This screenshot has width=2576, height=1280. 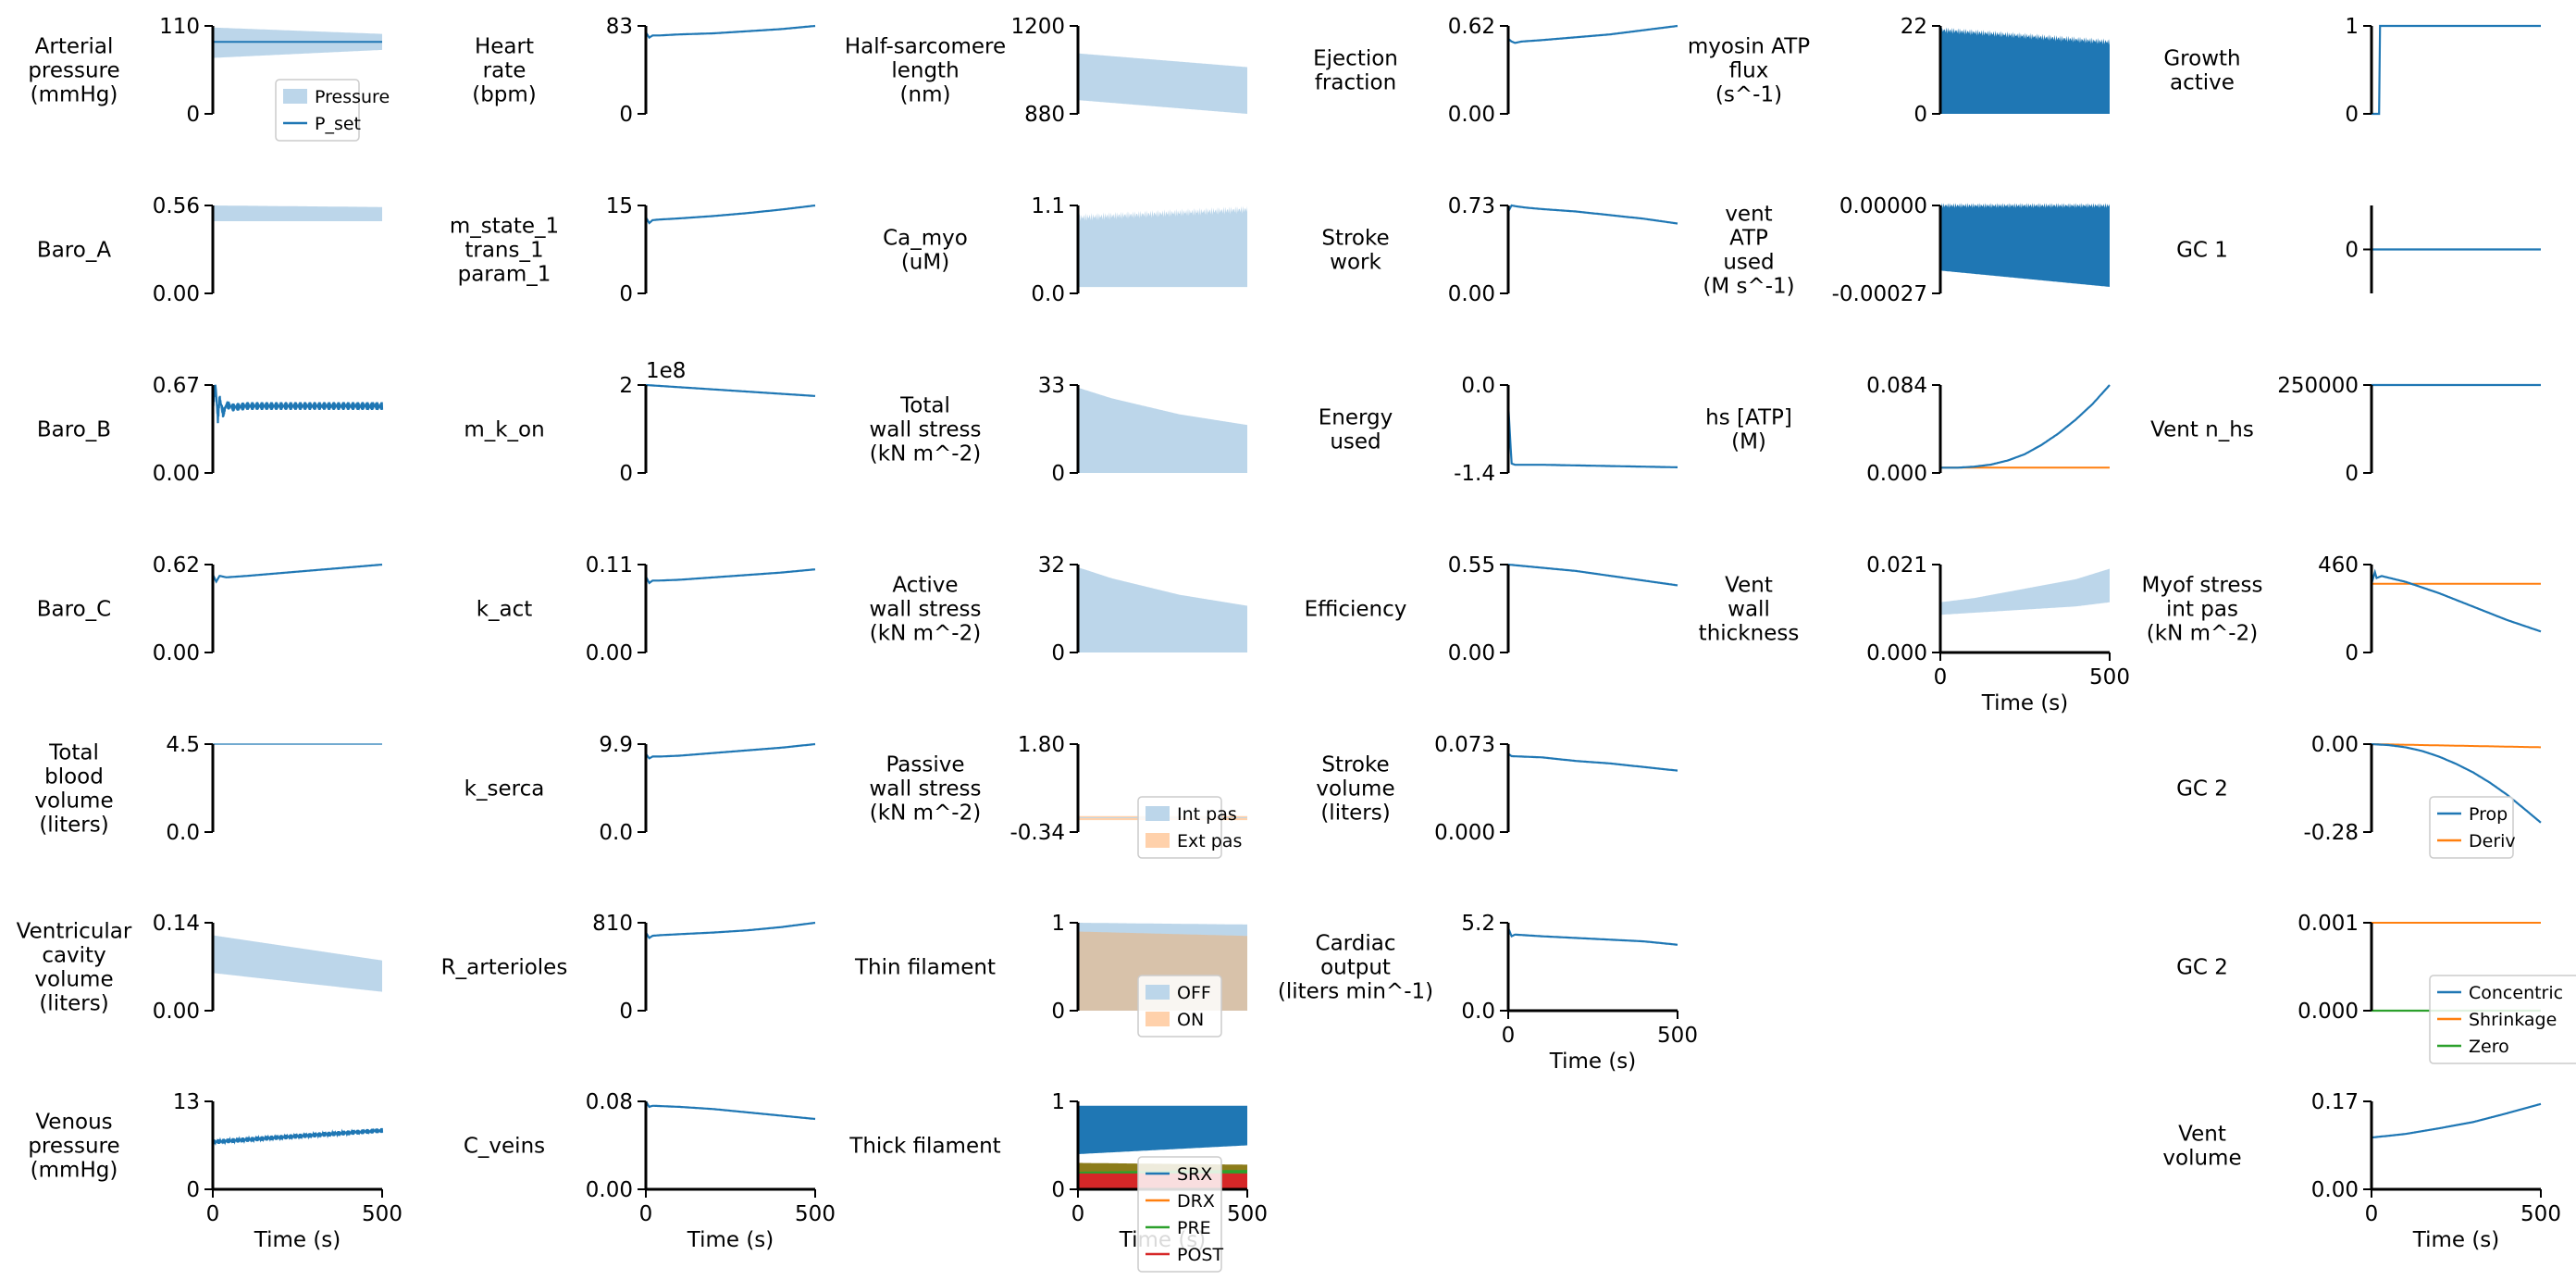 I want to click on subplot-m_state_1: m_state_1 trans_1 param_1 0 15, so click(x=633, y=250).